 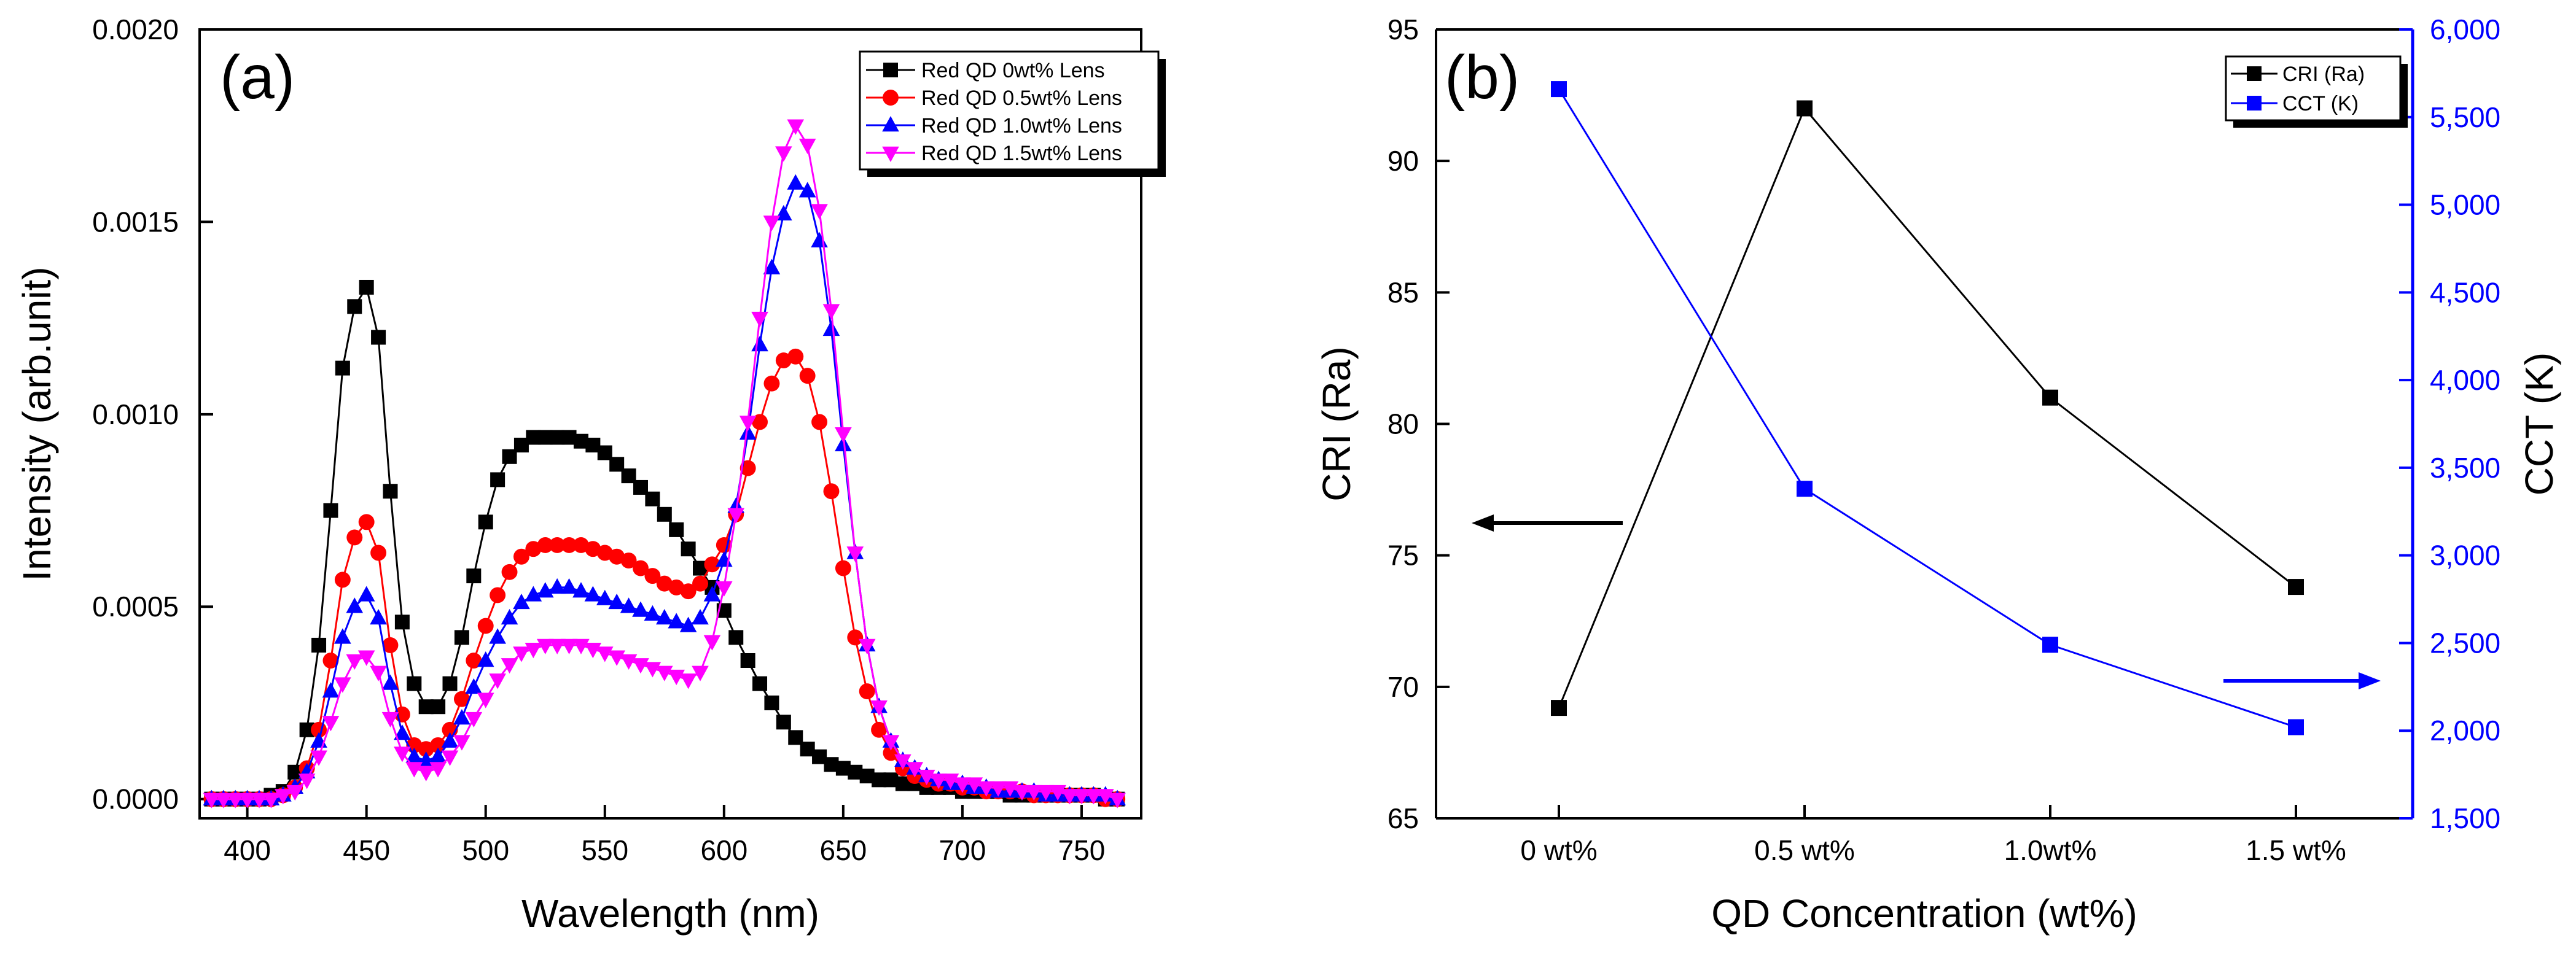 What do you see at coordinates (37, 423) in the screenshot?
I see `y-axis-label: Intensity (arb.unit)` at bounding box center [37, 423].